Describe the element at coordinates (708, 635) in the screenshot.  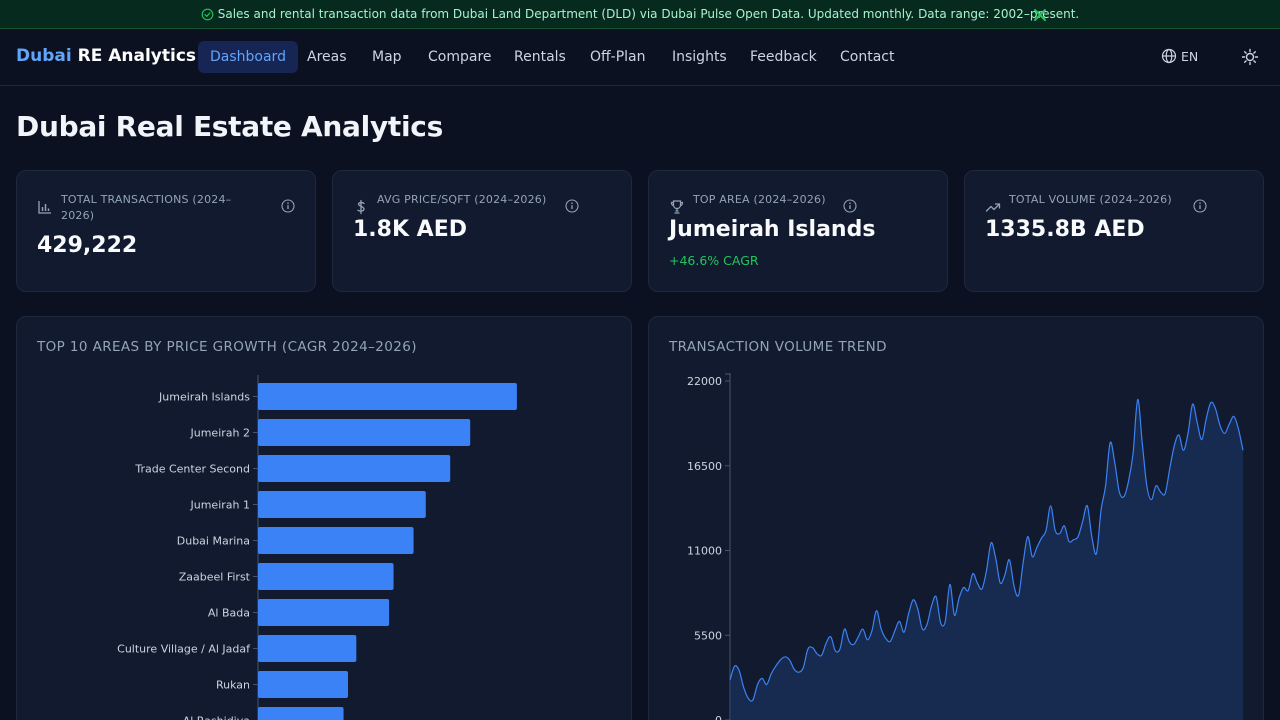
I see `y-tick-label: 5500` at that location.